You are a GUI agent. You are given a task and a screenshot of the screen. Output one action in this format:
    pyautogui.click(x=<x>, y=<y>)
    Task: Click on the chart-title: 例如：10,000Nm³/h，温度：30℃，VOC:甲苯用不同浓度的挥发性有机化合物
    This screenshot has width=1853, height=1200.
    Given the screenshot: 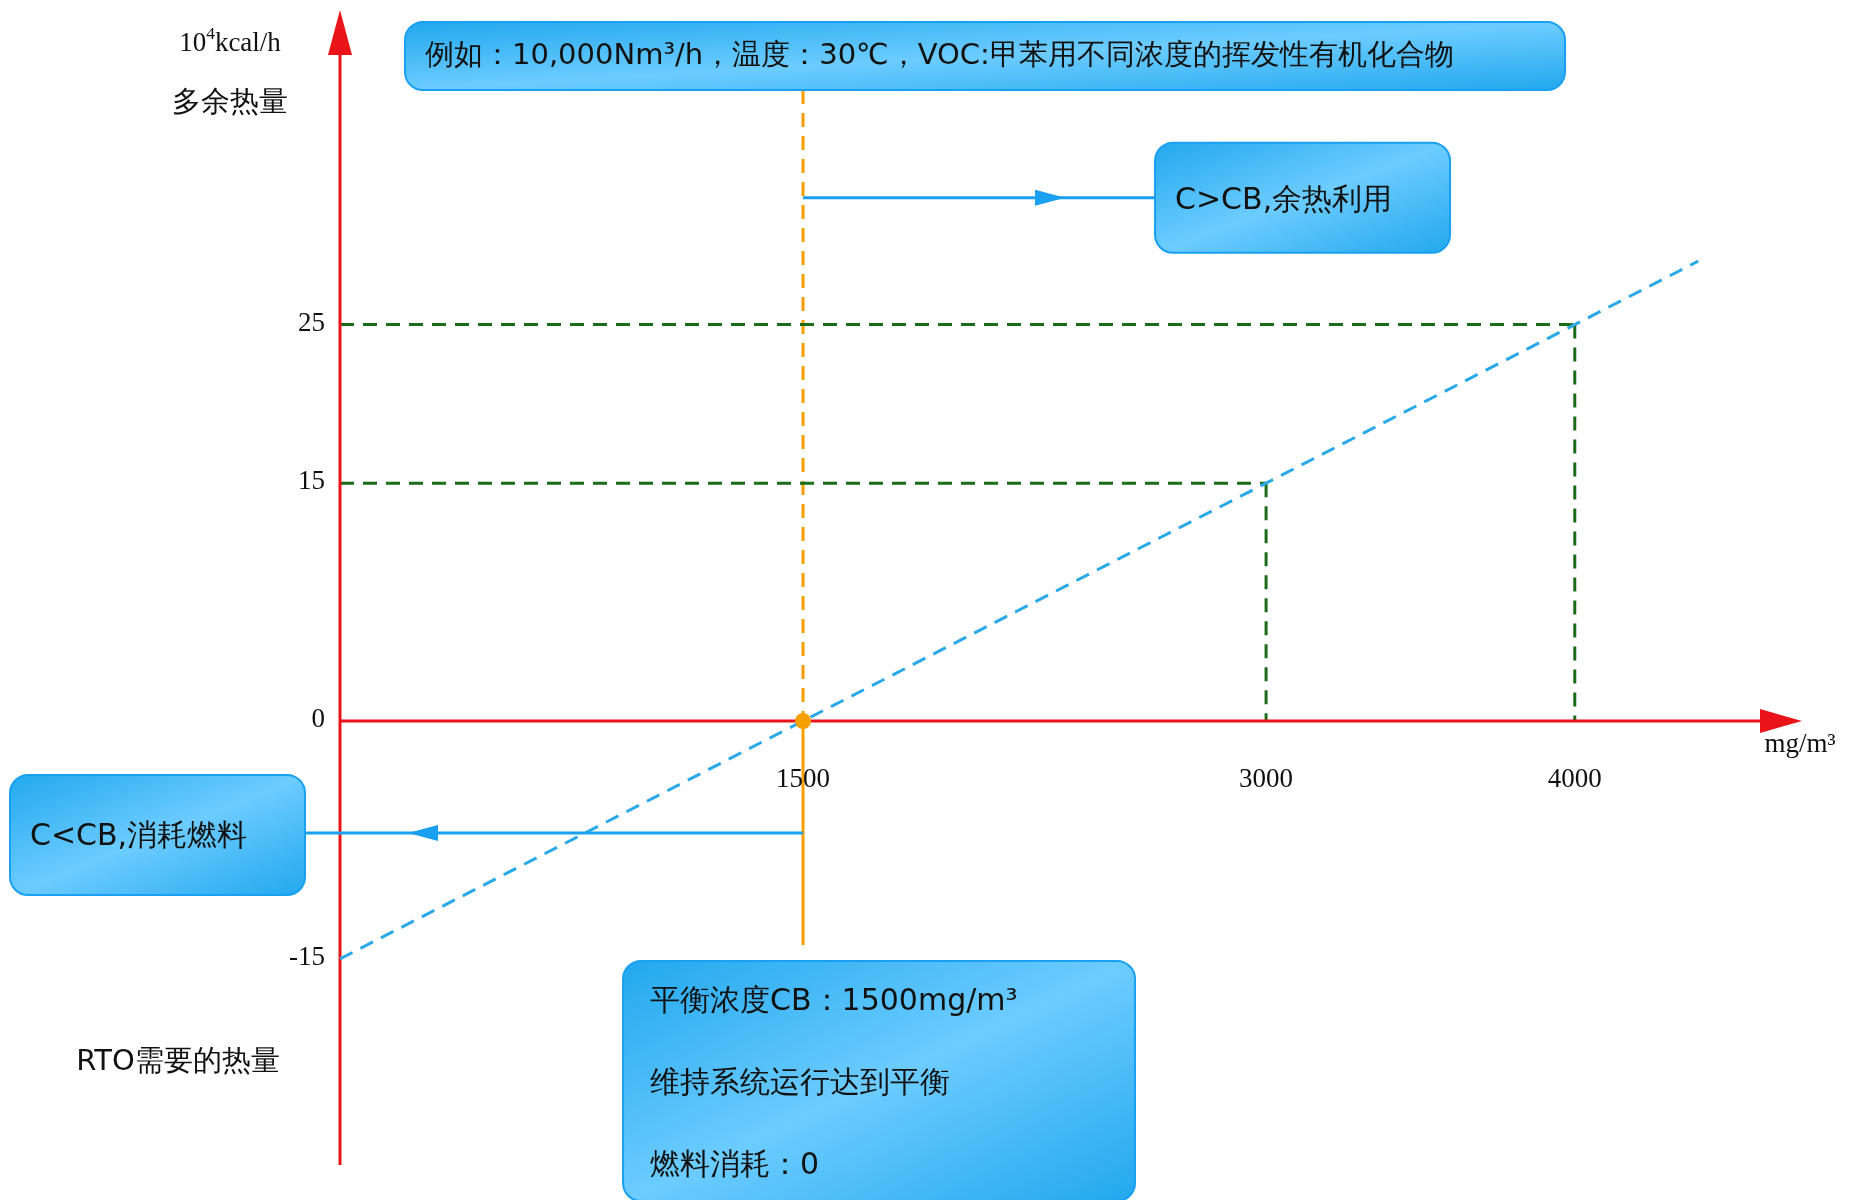 What is the action you would take?
    pyautogui.click(x=939, y=54)
    